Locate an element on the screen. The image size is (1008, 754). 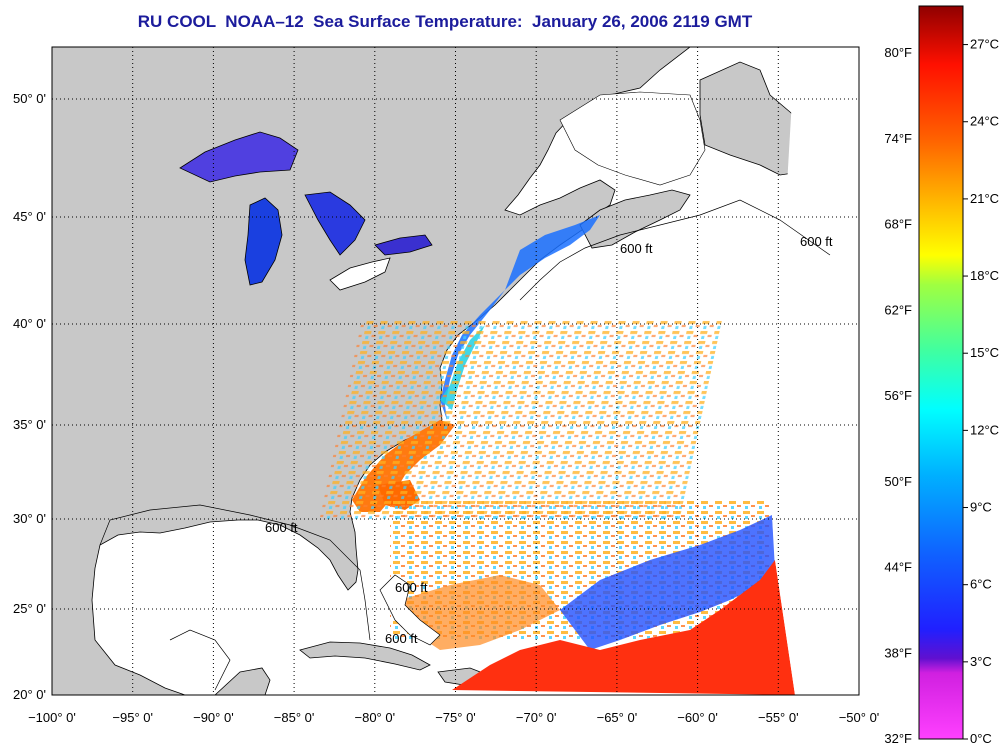
longitude-tick-label: −55° 0' is located at coordinates (778, 717).